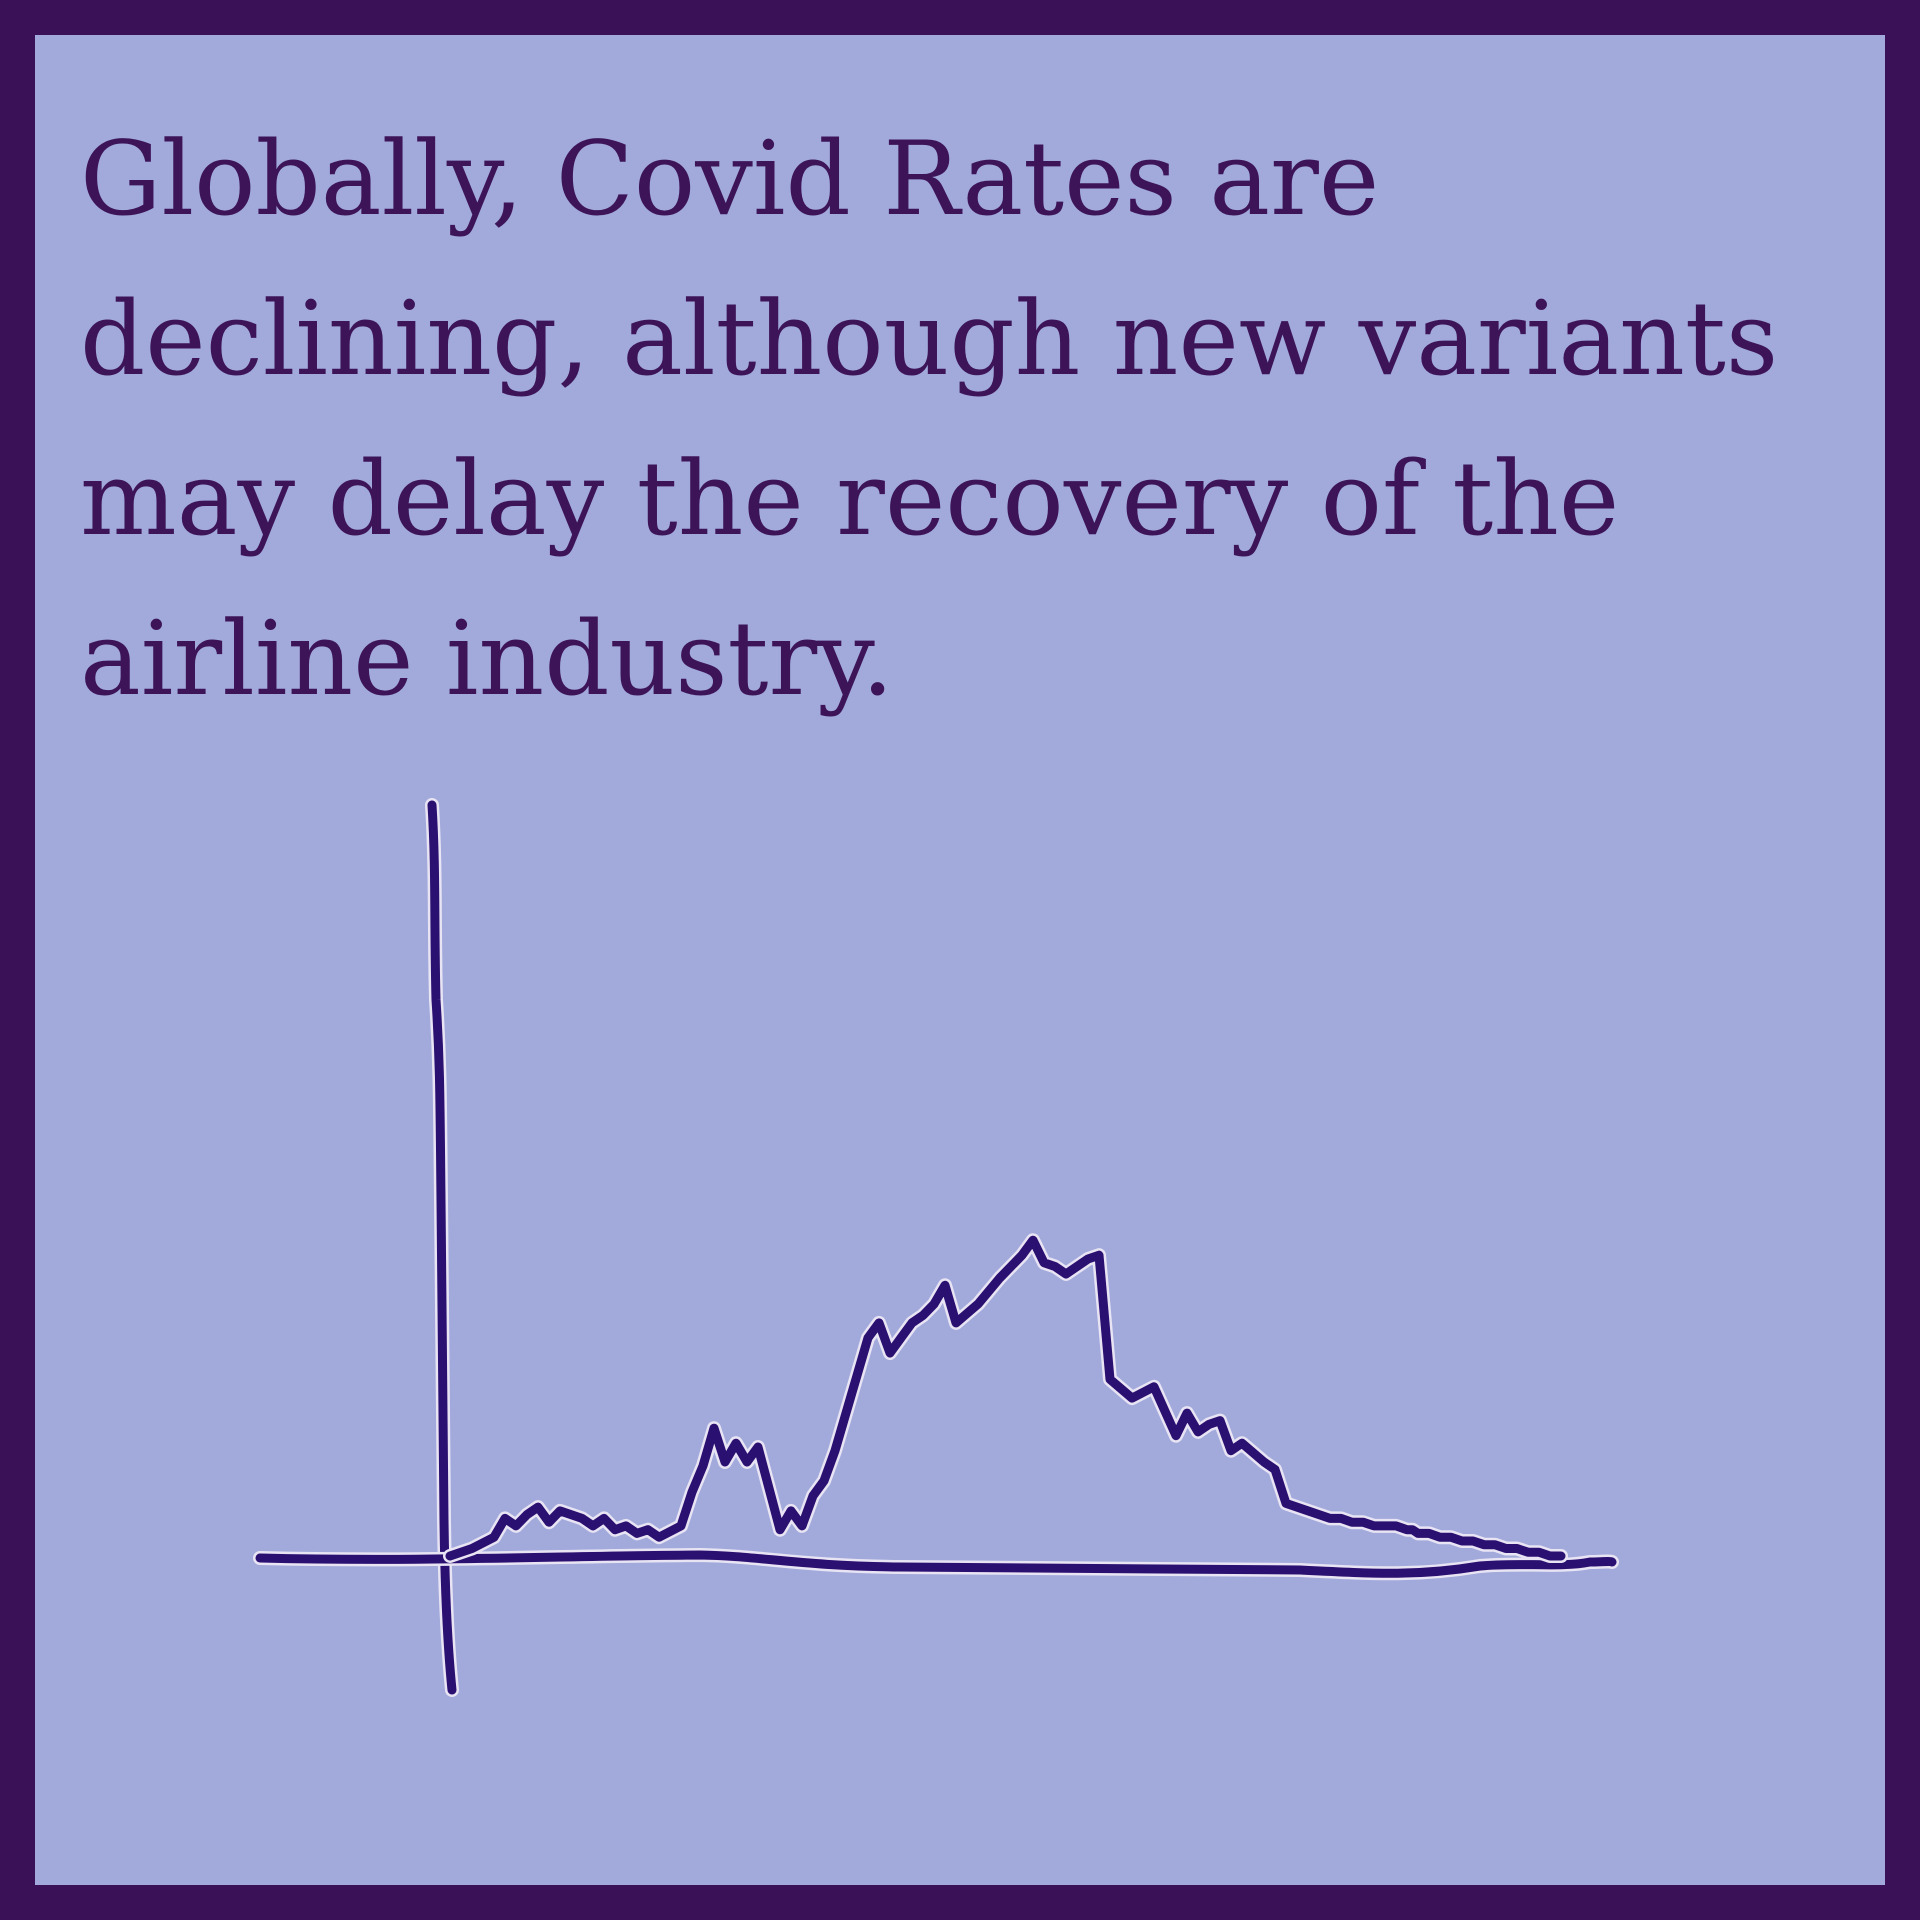 The height and width of the screenshot is (1920, 1920). Describe the element at coordinates (936, 1564) in the screenshot. I see `x-axis` at that location.